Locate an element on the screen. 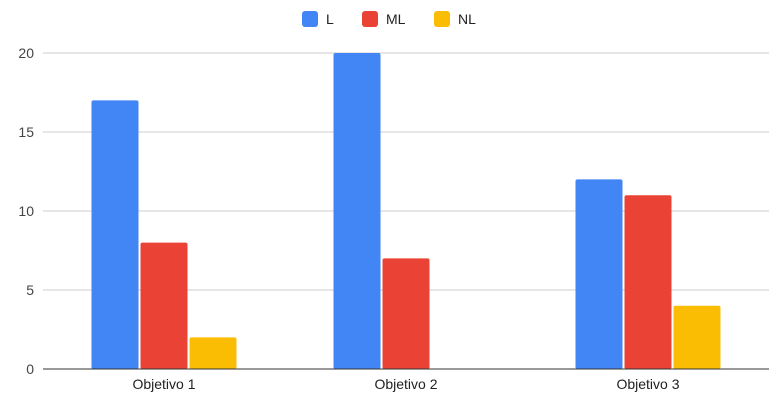 The width and height of the screenshot is (769, 393). legend-label: ML is located at coordinates (396, 19).